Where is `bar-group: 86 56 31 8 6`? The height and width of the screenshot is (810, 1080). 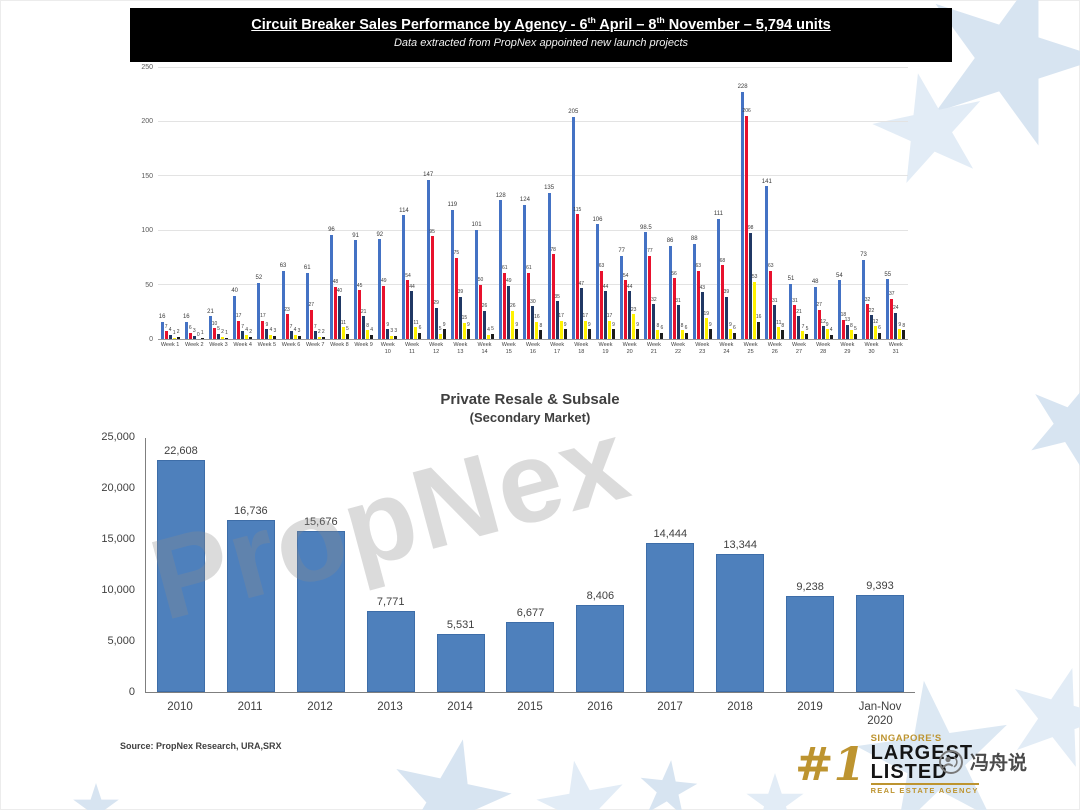 bar-group: 86 56 31 8 6 is located at coordinates (678, 203).